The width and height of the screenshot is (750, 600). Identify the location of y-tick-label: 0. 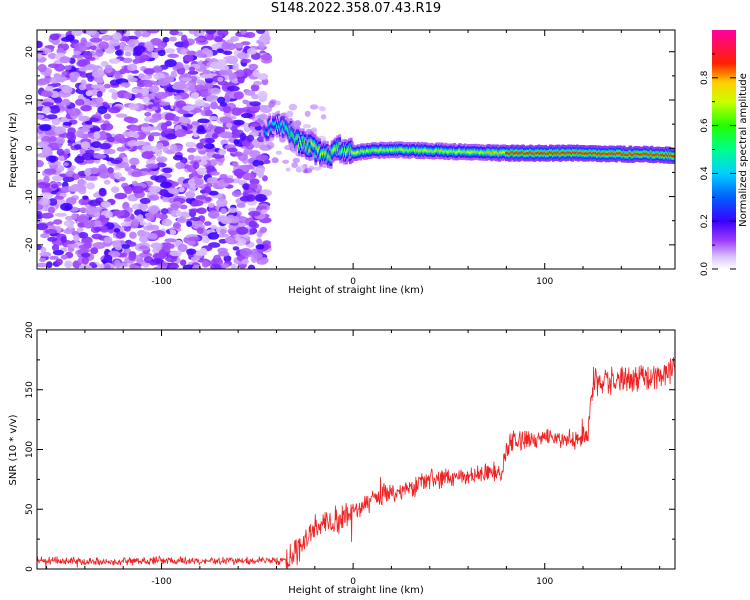
(30, 148).